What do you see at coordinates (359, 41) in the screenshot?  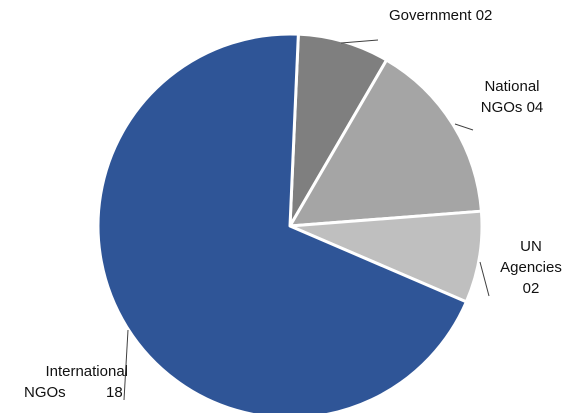 I see `leader-line-government` at bounding box center [359, 41].